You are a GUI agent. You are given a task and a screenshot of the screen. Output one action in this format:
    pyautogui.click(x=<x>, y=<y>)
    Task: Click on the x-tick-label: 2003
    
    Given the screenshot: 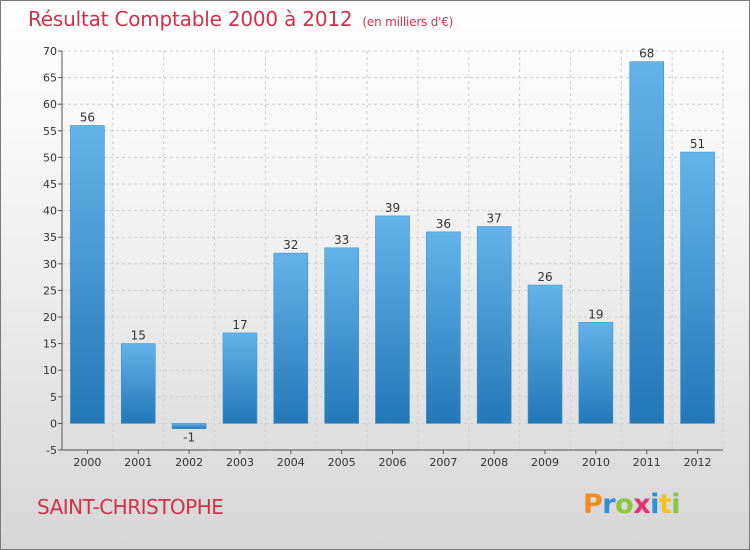 What is the action you would take?
    pyautogui.click(x=240, y=462)
    